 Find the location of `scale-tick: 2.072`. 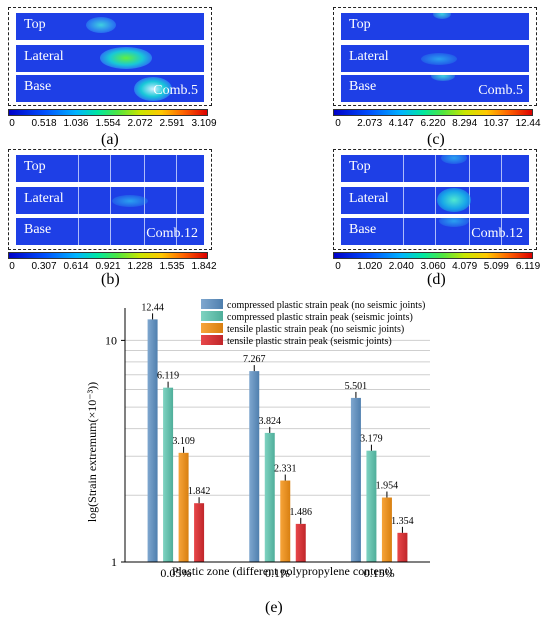

scale-tick: 2.072 is located at coordinates (140, 123).